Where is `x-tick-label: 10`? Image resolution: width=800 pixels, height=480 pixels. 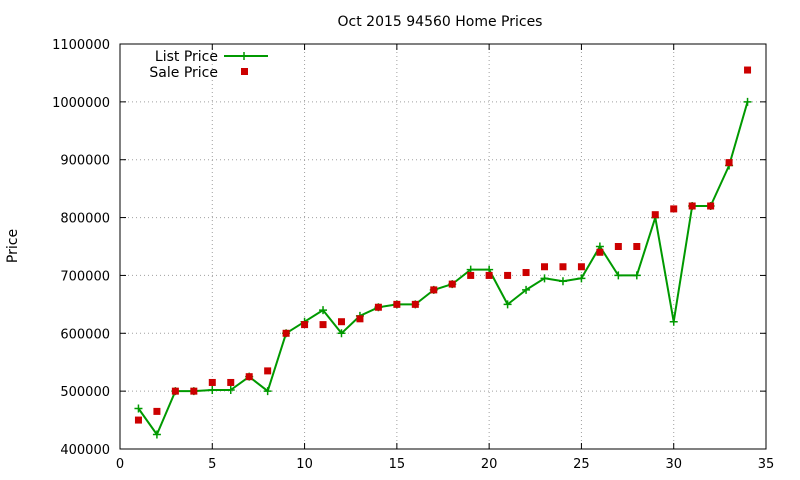
x-tick-label: 10 is located at coordinates (304, 464).